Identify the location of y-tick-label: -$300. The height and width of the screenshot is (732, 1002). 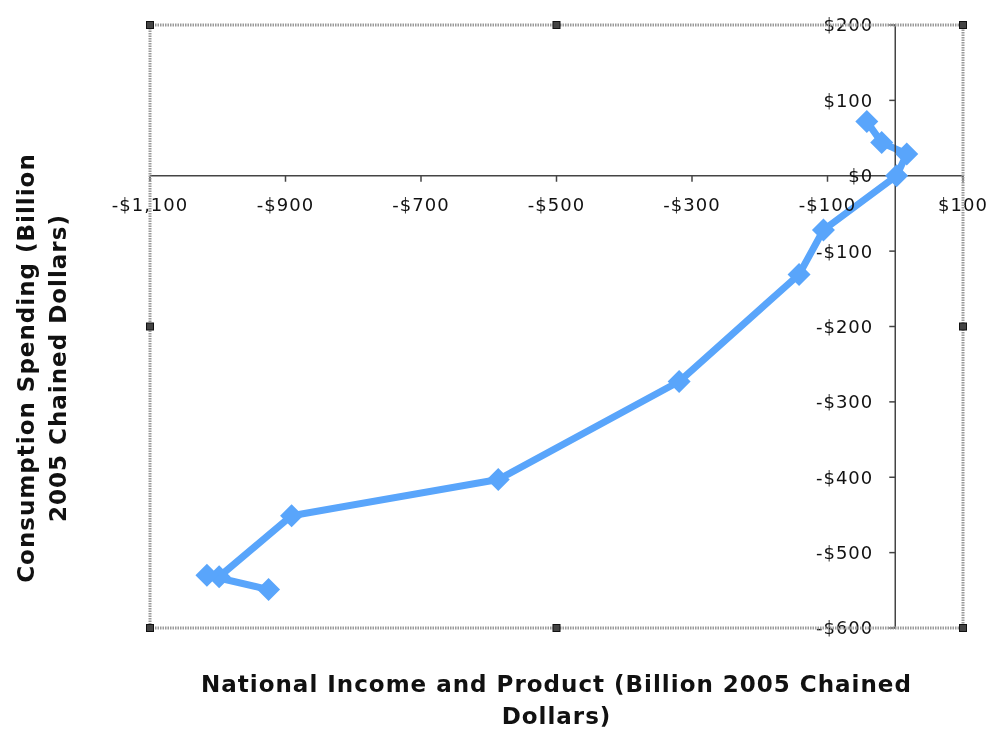
(844, 402).